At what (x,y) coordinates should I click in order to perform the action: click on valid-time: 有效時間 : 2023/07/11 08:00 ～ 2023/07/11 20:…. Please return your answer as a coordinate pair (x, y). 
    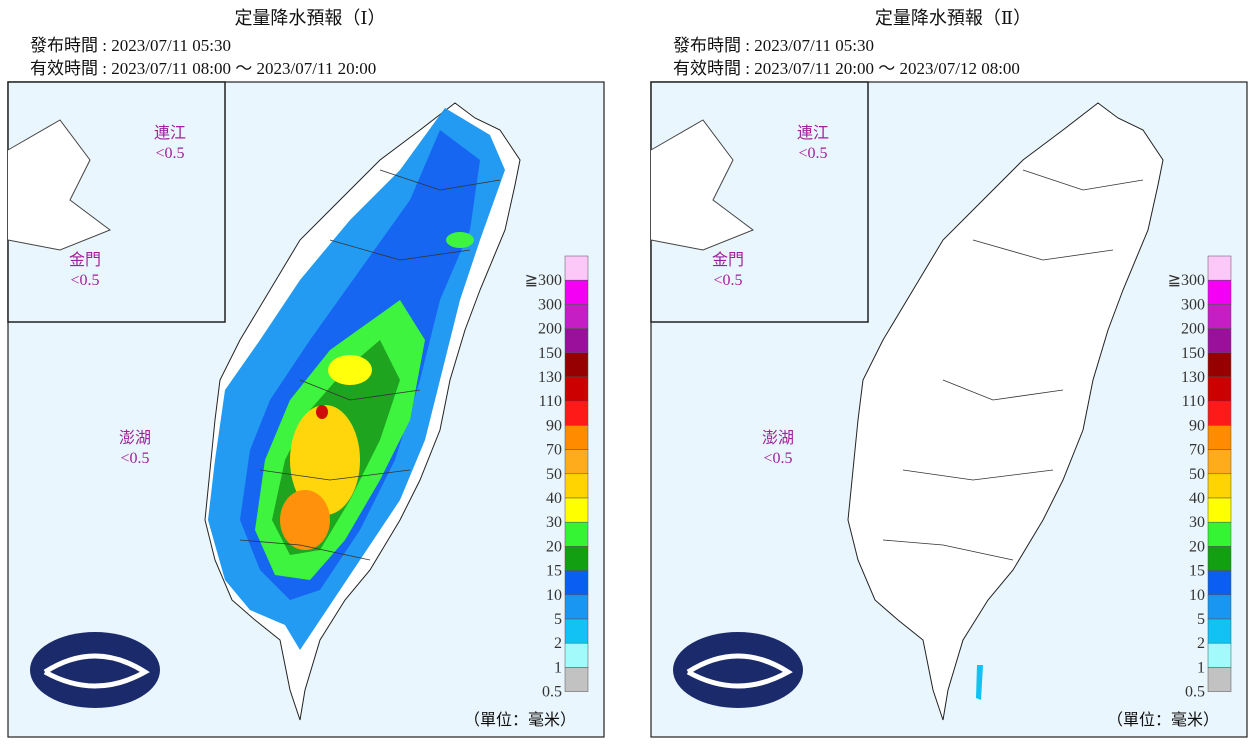
    Looking at the image, I should click on (203, 68).